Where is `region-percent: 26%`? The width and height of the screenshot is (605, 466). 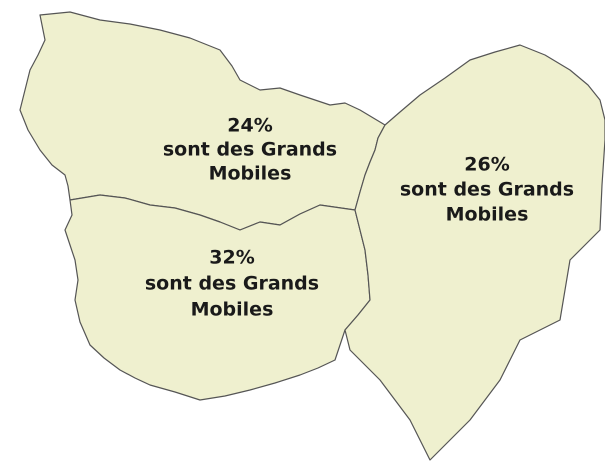 region-percent: 26% is located at coordinates (486, 165).